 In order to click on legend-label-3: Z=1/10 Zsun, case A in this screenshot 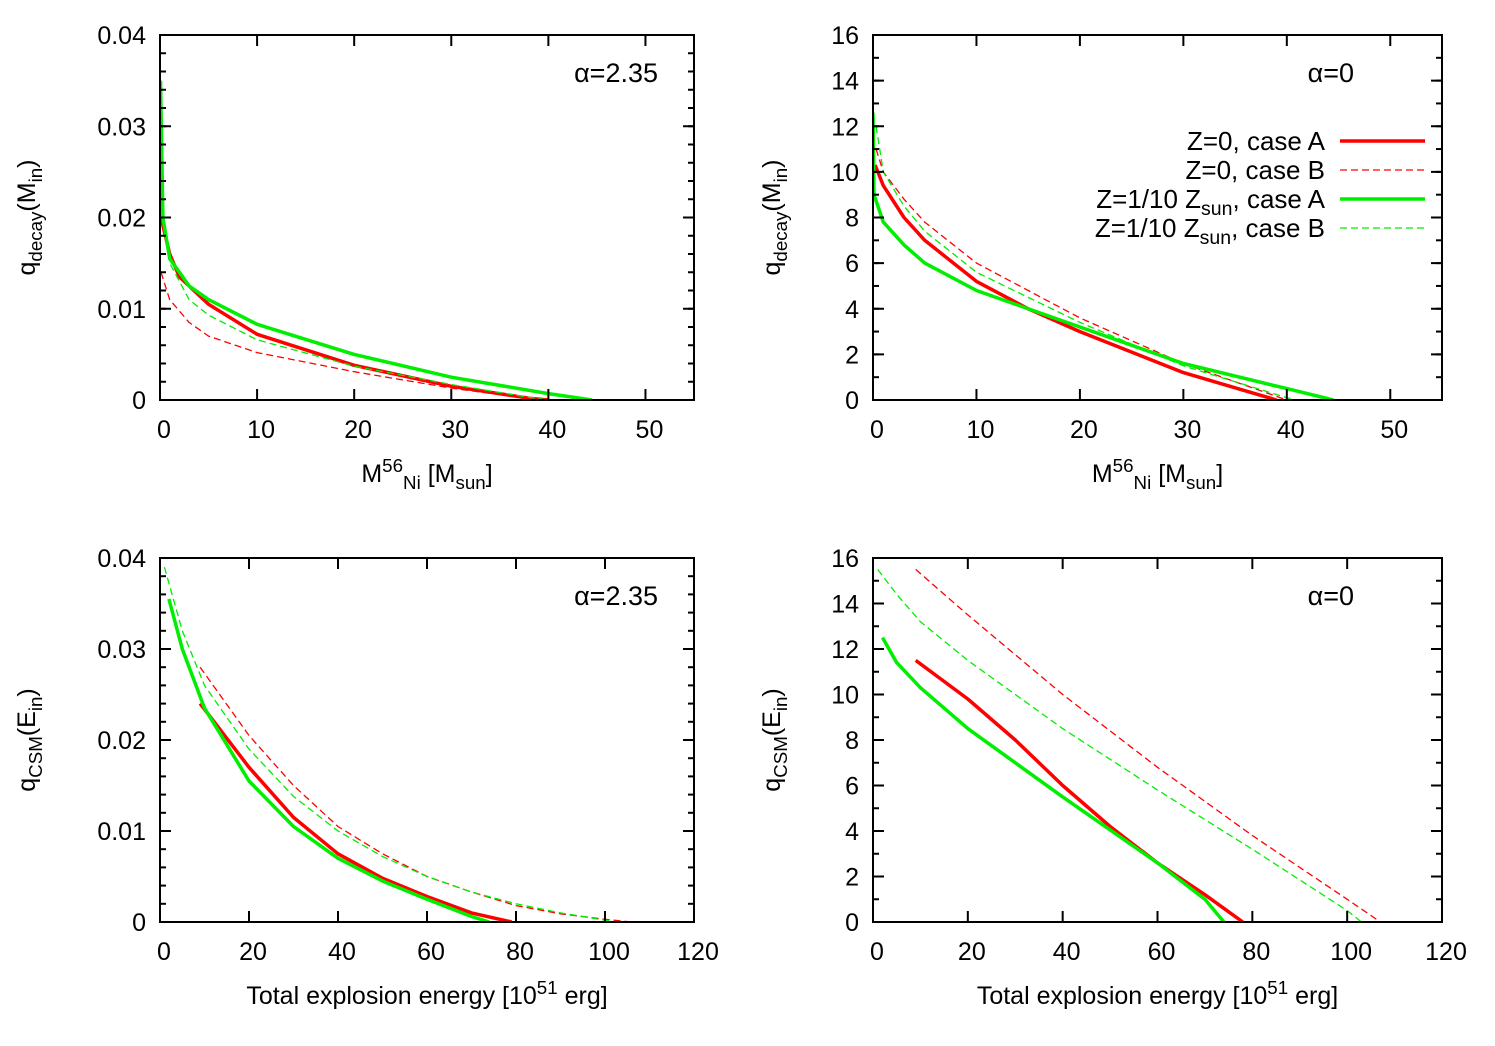, I will do `click(1210, 202)`.